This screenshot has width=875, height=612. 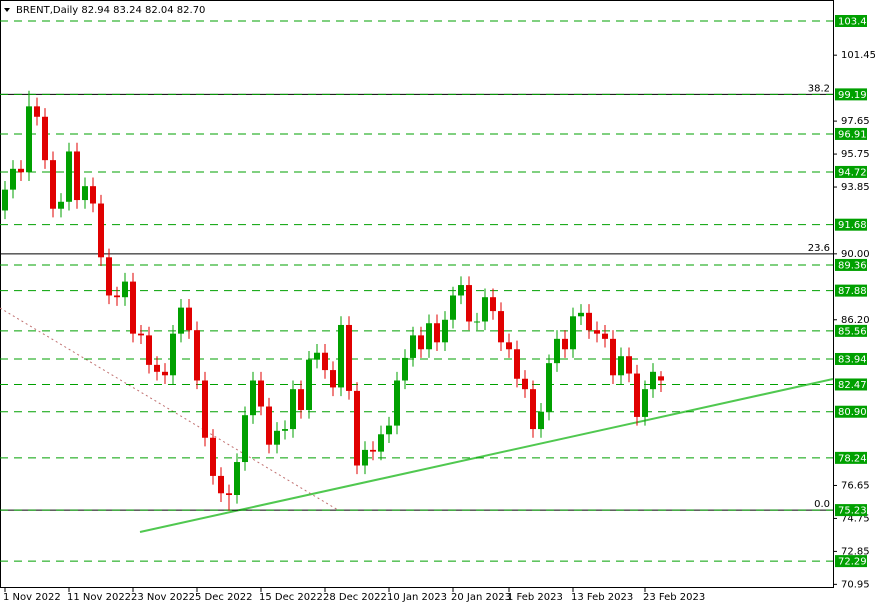 What do you see at coordinates (7, 10) in the screenshot?
I see `menu-arrow` at bounding box center [7, 10].